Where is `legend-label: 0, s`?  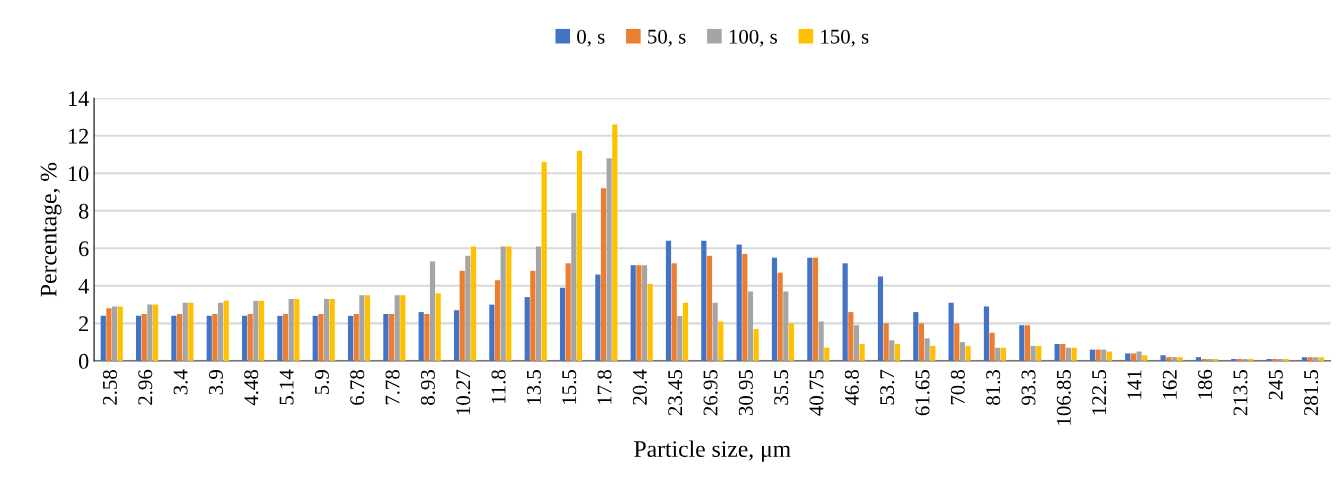
legend-label: 0, s is located at coordinates (591, 38).